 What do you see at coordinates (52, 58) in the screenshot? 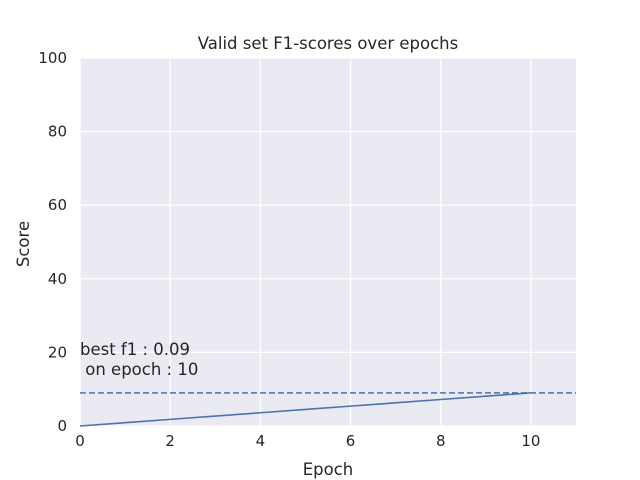
I see `y-tick-label: 100` at bounding box center [52, 58].